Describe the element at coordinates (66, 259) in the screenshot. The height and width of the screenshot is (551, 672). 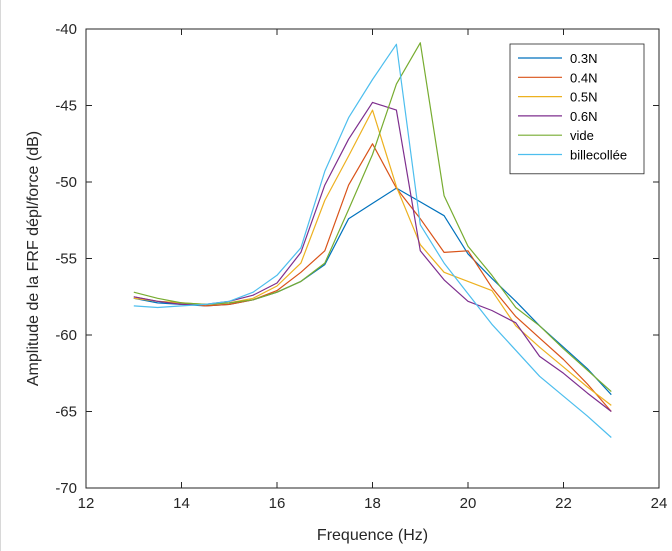
I see `y-tick-label: -55` at that location.